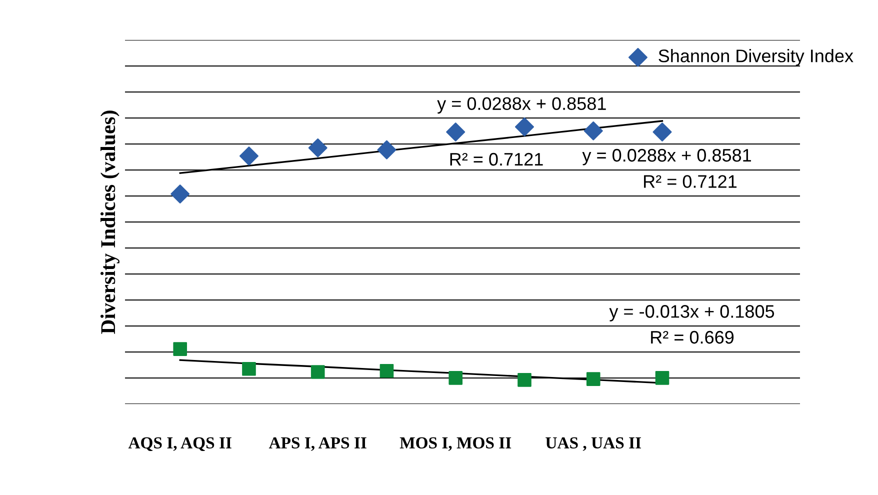 The height and width of the screenshot is (495, 878). I want to click on x-tick-label: APS I, APS II, so click(317, 444).